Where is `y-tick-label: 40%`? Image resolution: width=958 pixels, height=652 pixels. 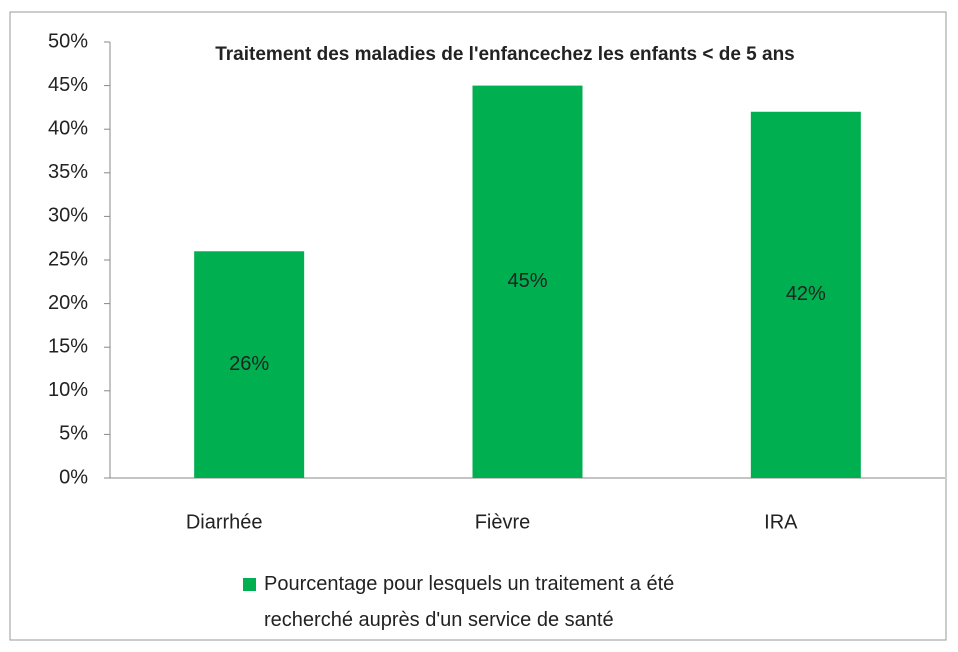 y-tick-label: 40% is located at coordinates (68, 128).